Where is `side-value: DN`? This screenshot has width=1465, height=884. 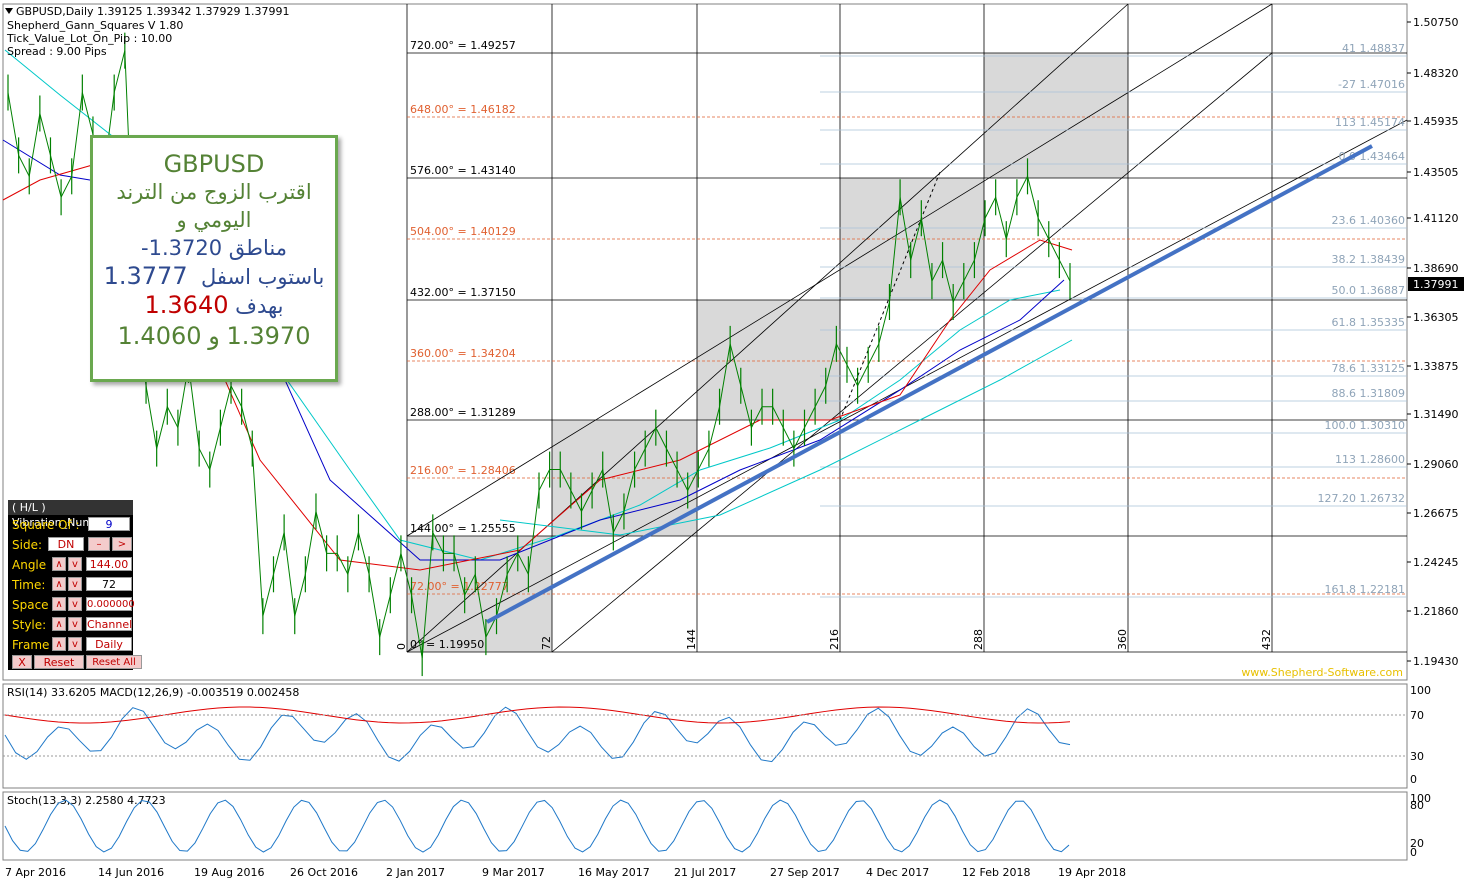 side-value: DN is located at coordinates (66, 544).